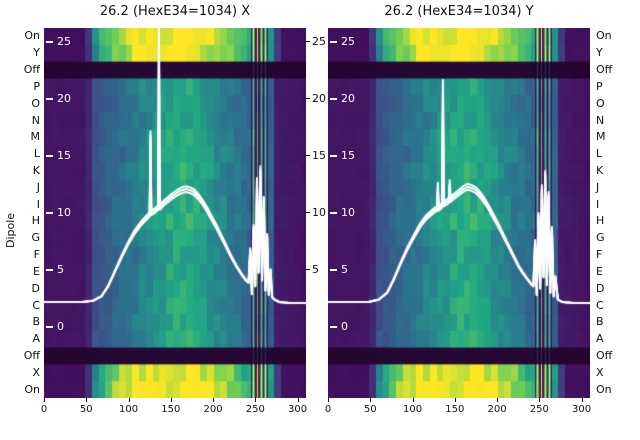 The image size is (640, 440). Describe the element at coordinates (298, 409) in the screenshot. I see `x-tick-label: 300` at that location.